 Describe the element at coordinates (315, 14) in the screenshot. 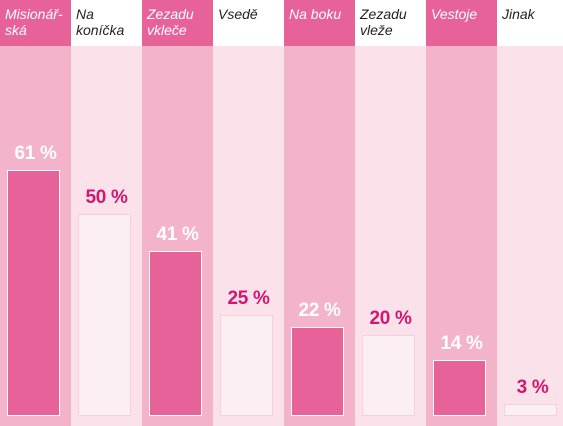

I see `category-label-line: Na boku` at that location.